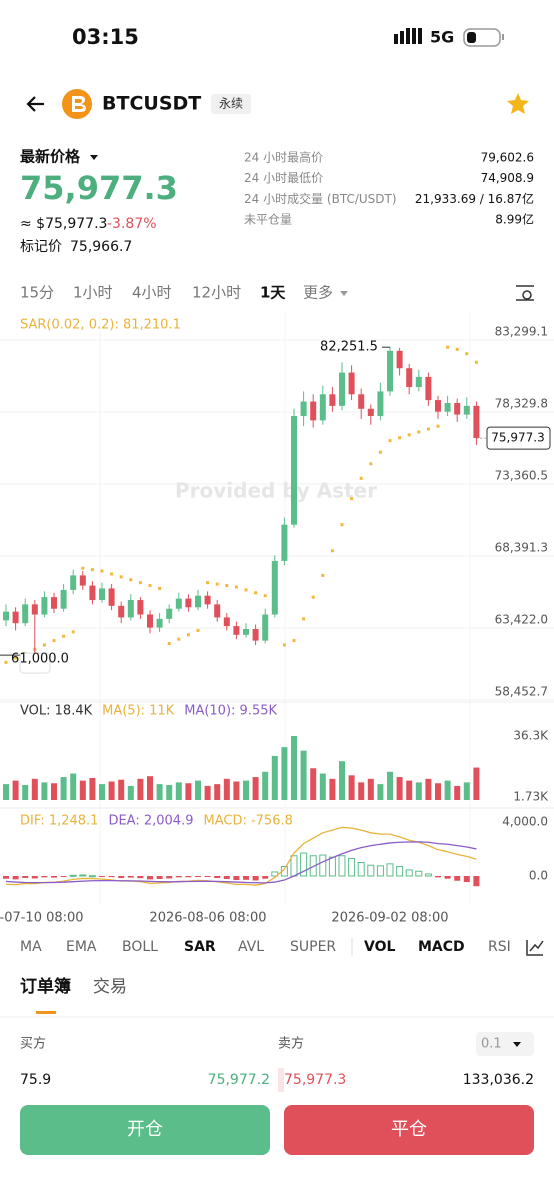 Image resolution: width=554 pixels, height=1200 pixels. I want to click on stat-label: 24 小时成交量 (BTC/USDT), so click(320, 198).